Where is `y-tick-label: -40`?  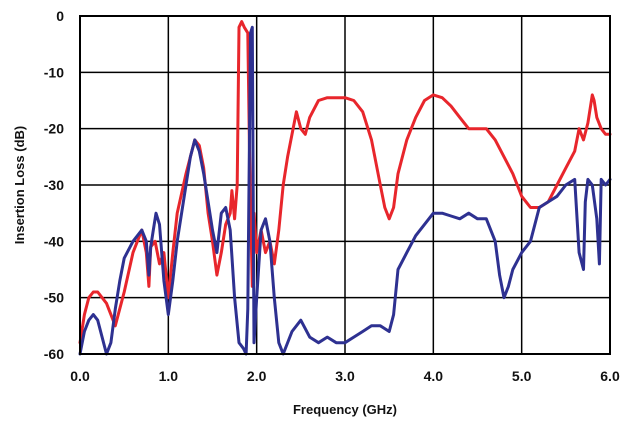
y-tick-label: -40 is located at coordinates (54, 241).